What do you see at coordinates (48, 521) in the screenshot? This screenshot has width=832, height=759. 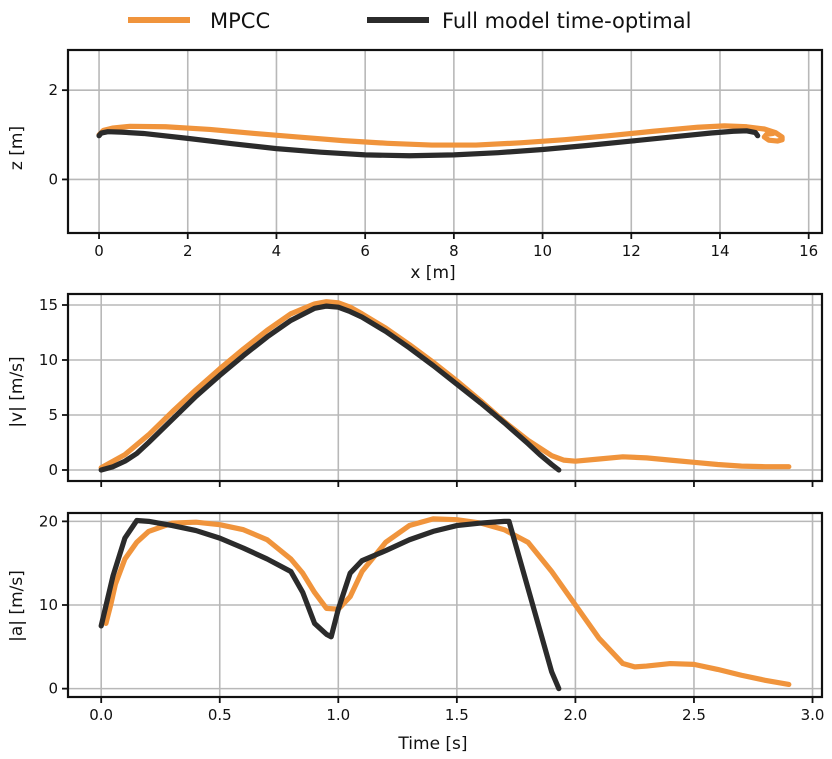 I see `y-tick-label: 20` at bounding box center [48, 521].